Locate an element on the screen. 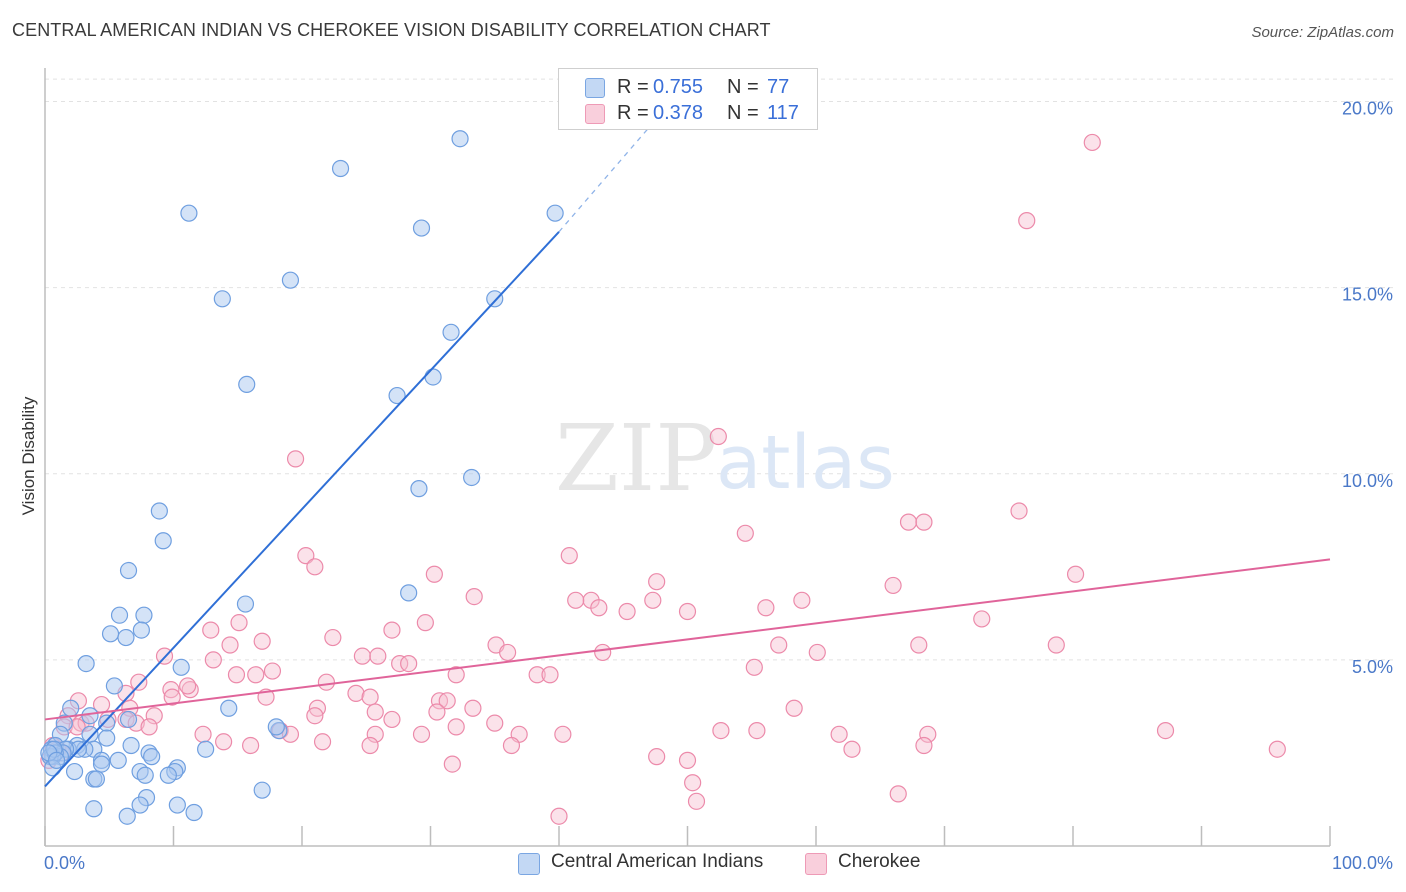 This screenshot has height=892, width=1406. y-tick-label: 5.0% is located at coordinates (1372, 667).